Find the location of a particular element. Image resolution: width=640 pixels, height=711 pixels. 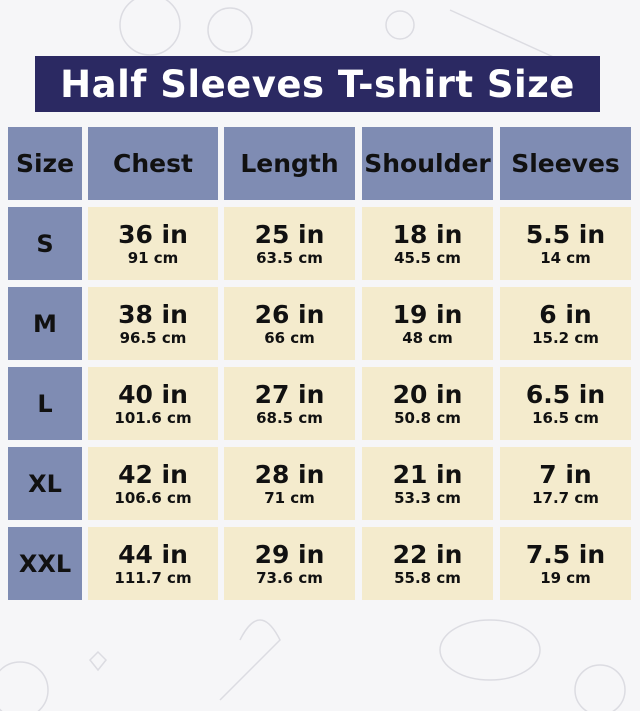

size-label-cell: XL is located at coordinates (45, 483).